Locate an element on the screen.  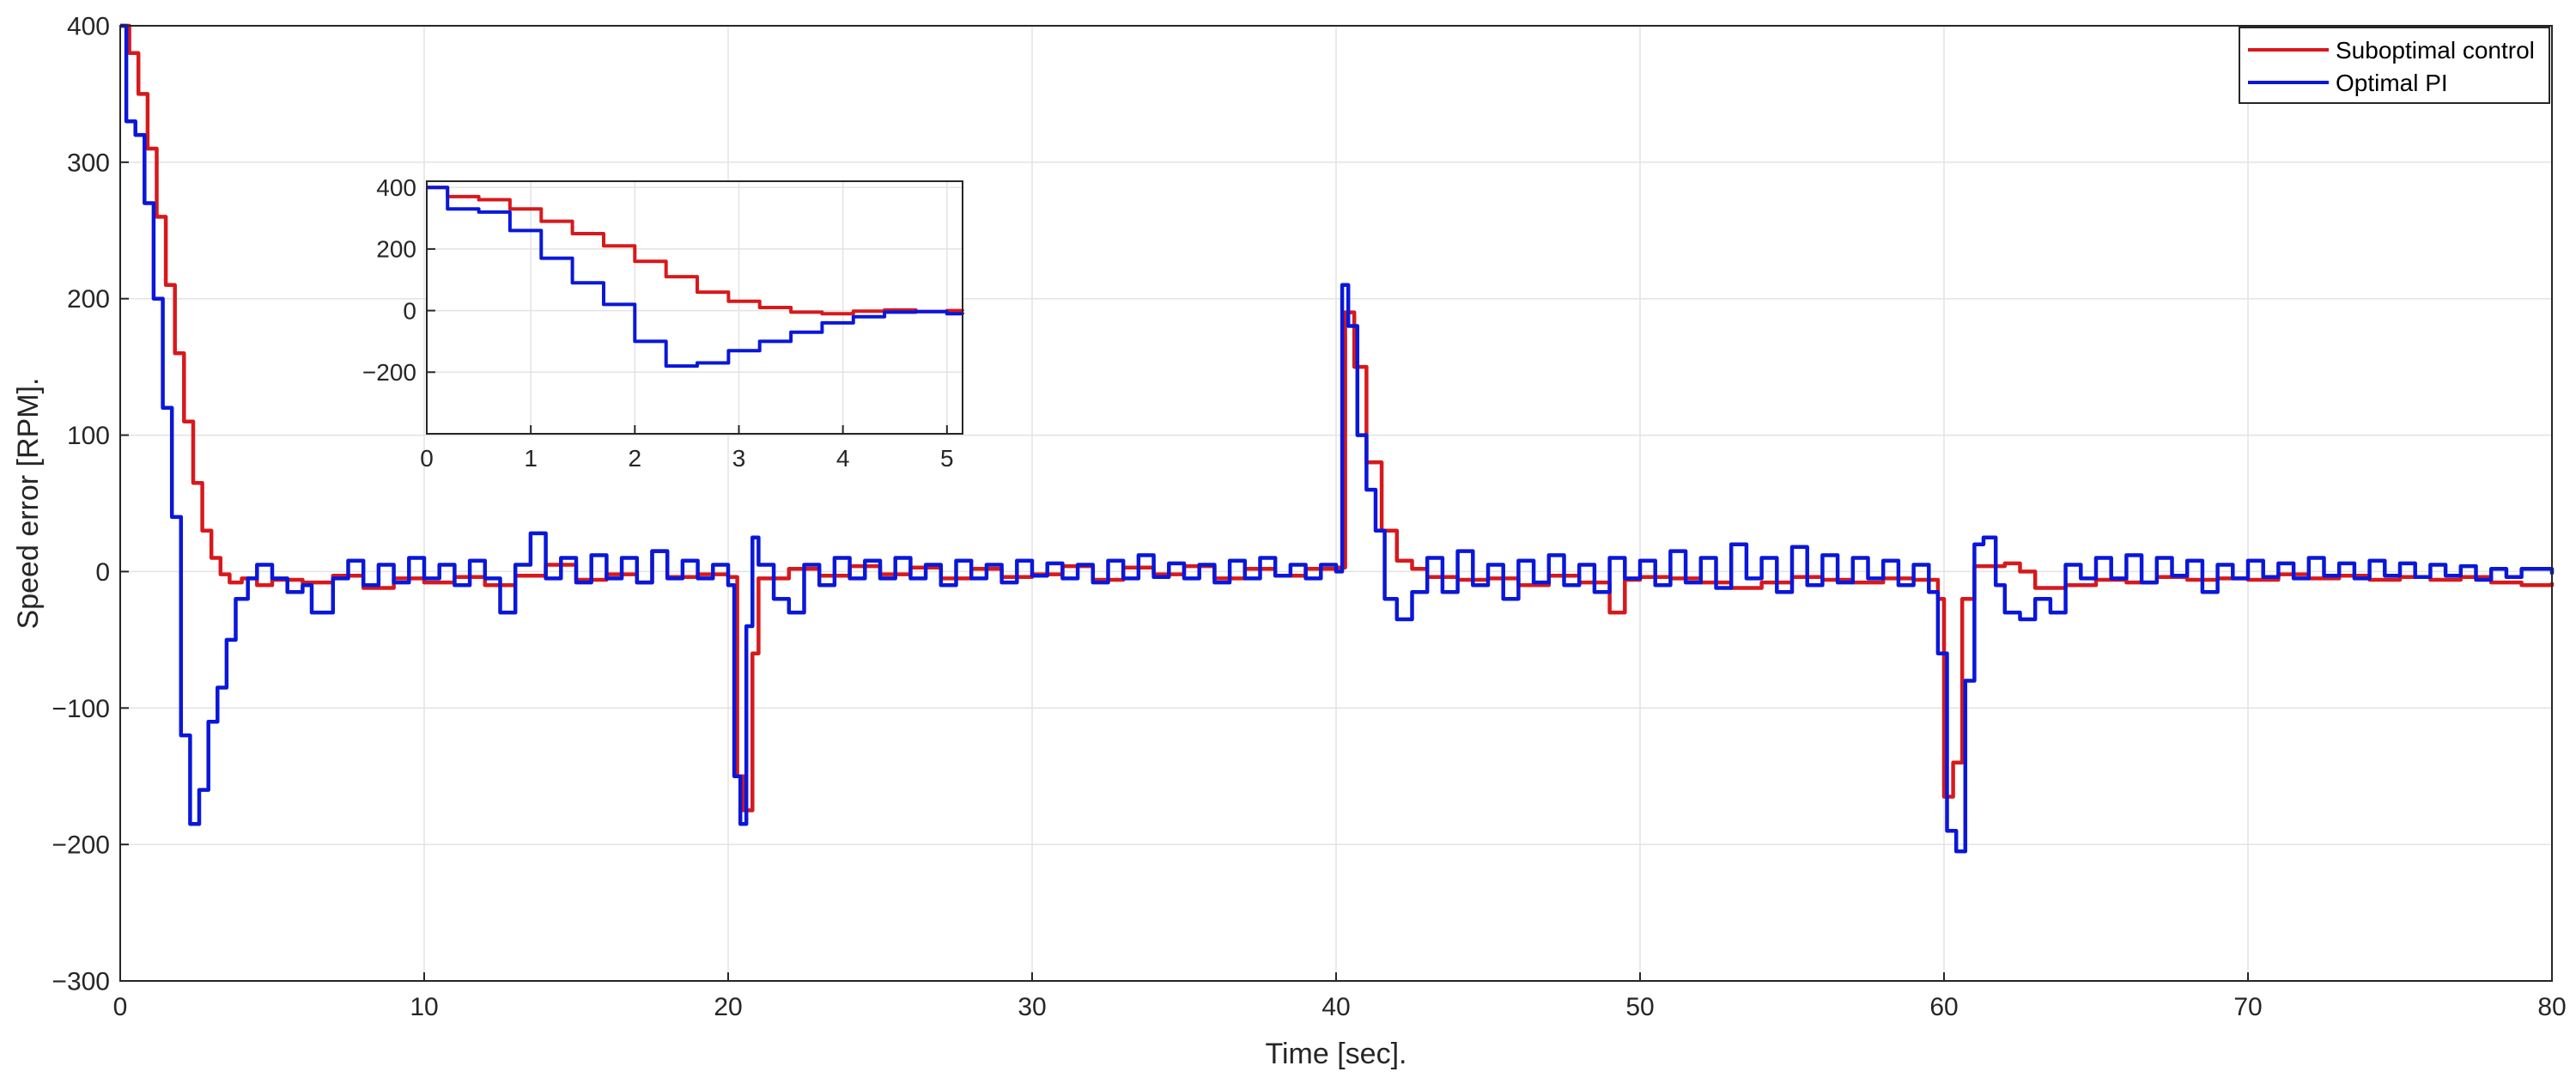
main-y-tick-label: 0 is located at coordinates (102, 572).